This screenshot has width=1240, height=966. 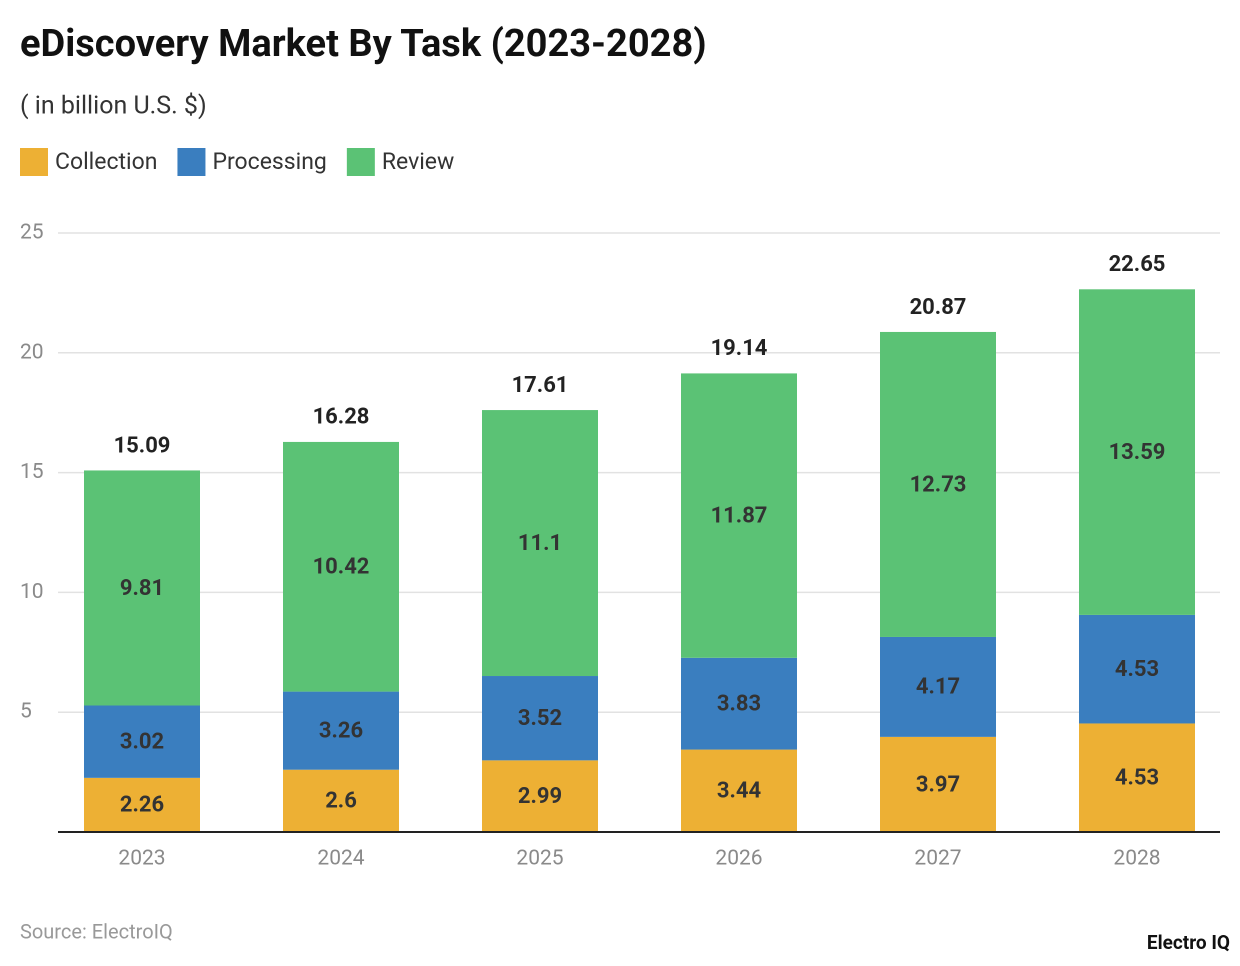 I want to click on segment-label: 3.26, so click(x=341, y=730).